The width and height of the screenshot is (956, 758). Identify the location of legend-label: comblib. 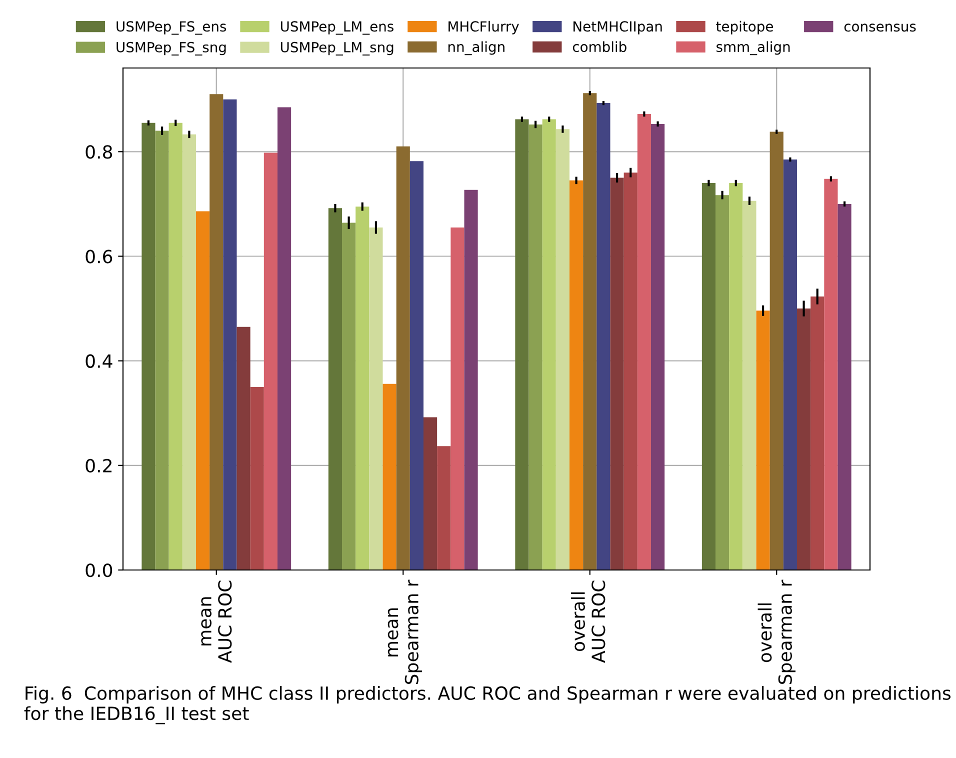
(599, 46).